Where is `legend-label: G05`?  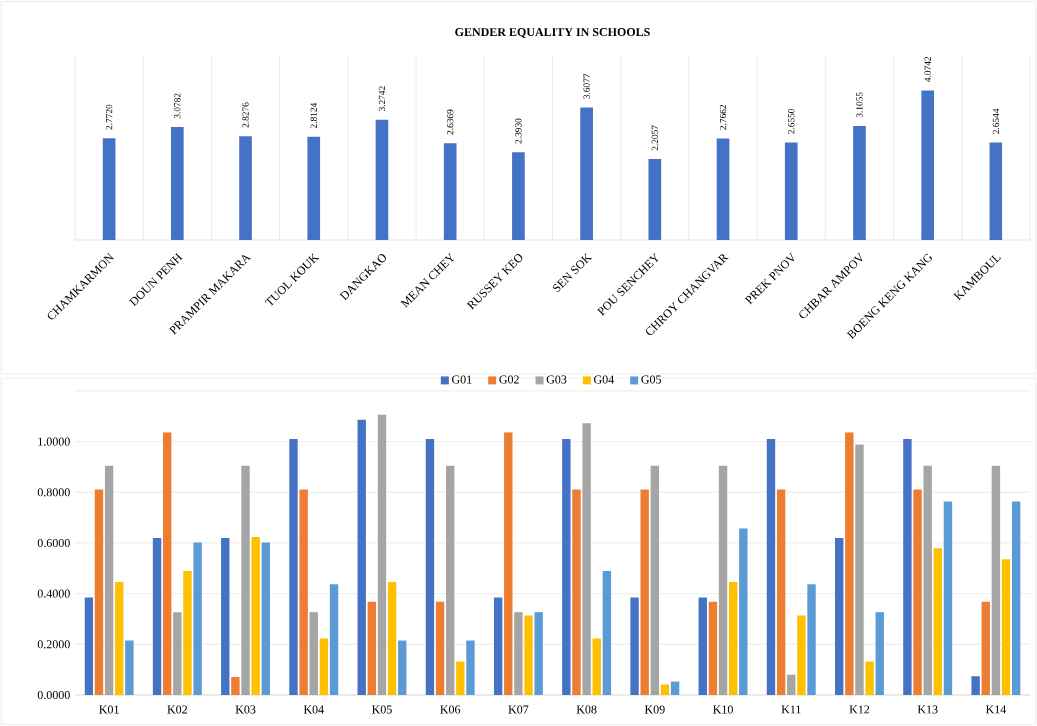 legend-label: G05 is located at coordinates (651, 379).